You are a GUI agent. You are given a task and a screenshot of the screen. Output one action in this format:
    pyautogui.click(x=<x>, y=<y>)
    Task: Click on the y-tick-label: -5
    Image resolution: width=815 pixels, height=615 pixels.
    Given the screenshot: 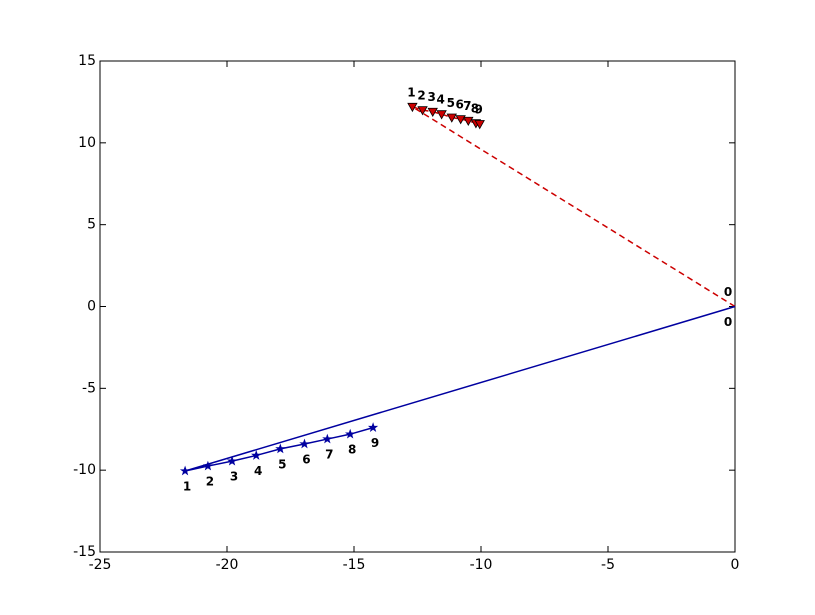 What is the action you would take?
    pyautogui.click(x=89, y=388)
    